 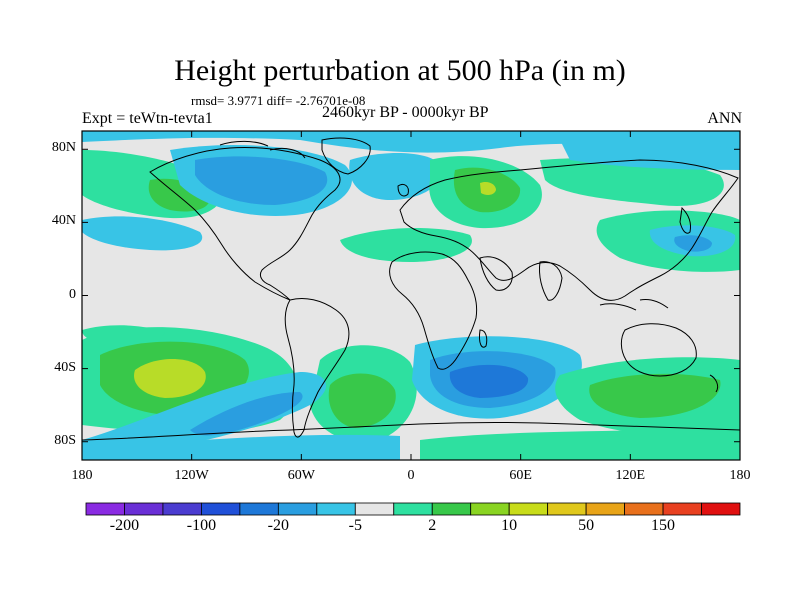 I want to click on contour-arctic-negative, so click(x=411, y=142).